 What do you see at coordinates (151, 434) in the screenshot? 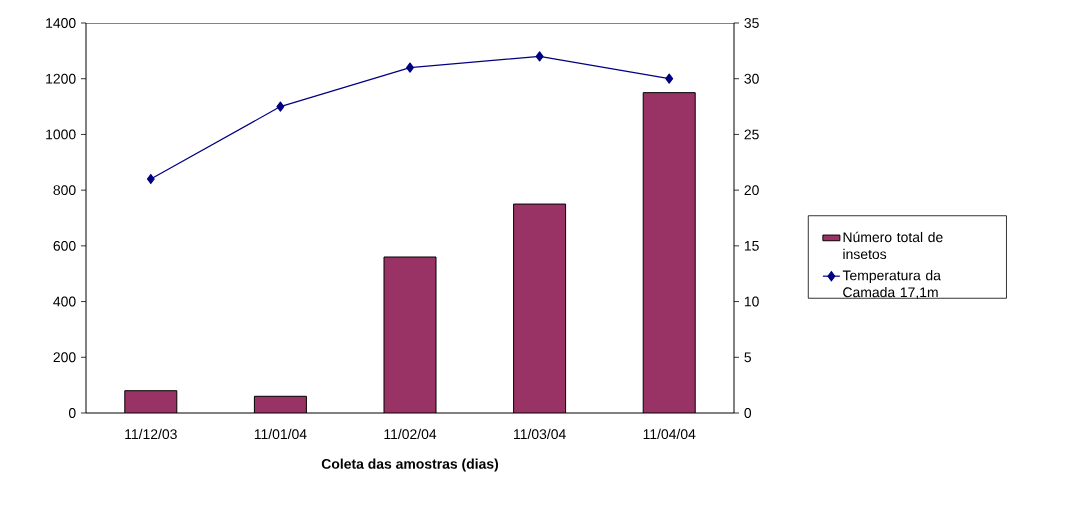
I see `x-tick-label: 11/12/03` at bounding box center [151, 434].